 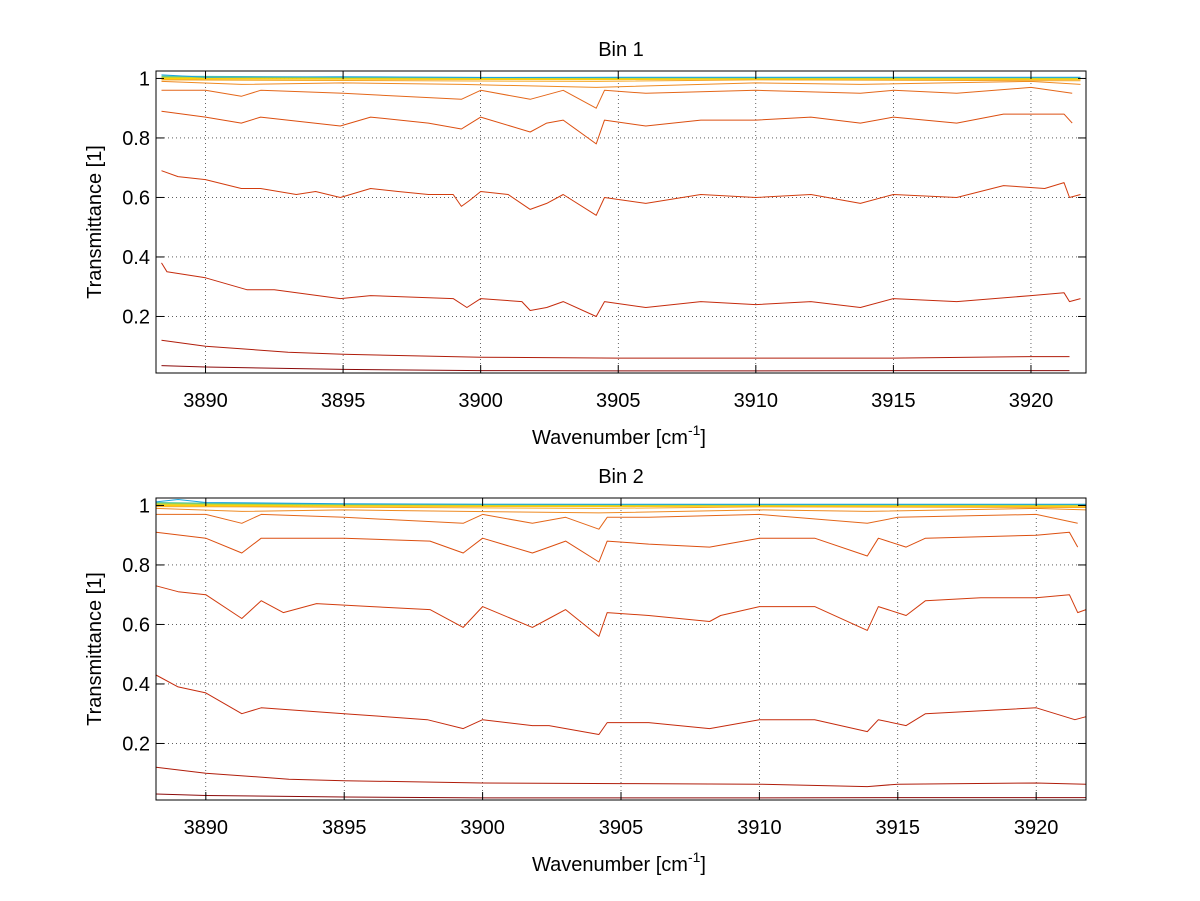 What do you see at coordinates (621, 477) in the screenshot?
I see `chart-title: Bin 2` at bounding box center [621, 477].